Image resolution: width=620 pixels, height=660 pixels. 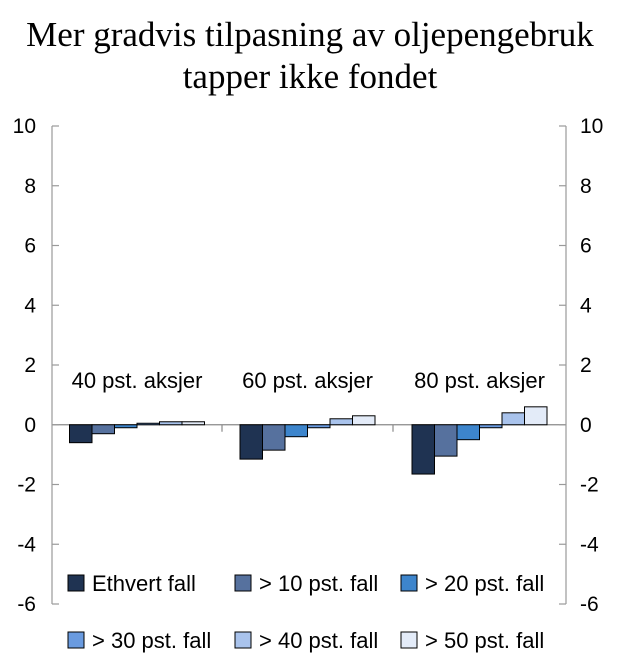 I want to click on y-tick-label-left: -2, so click(x=26, y=485).